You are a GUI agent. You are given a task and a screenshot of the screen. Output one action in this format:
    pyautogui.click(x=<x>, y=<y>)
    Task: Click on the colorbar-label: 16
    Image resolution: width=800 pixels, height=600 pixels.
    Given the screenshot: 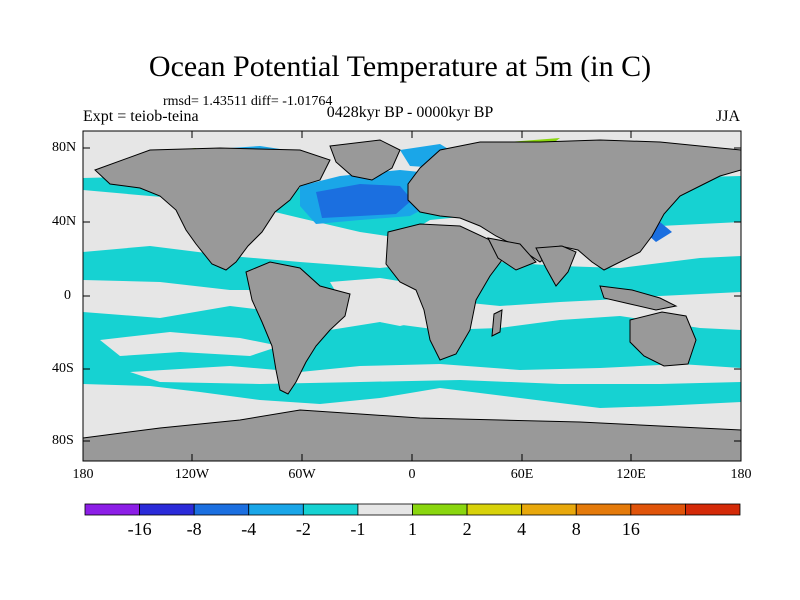 What is the action you would take?
    pyautogui.click(x=630, y=529)
    